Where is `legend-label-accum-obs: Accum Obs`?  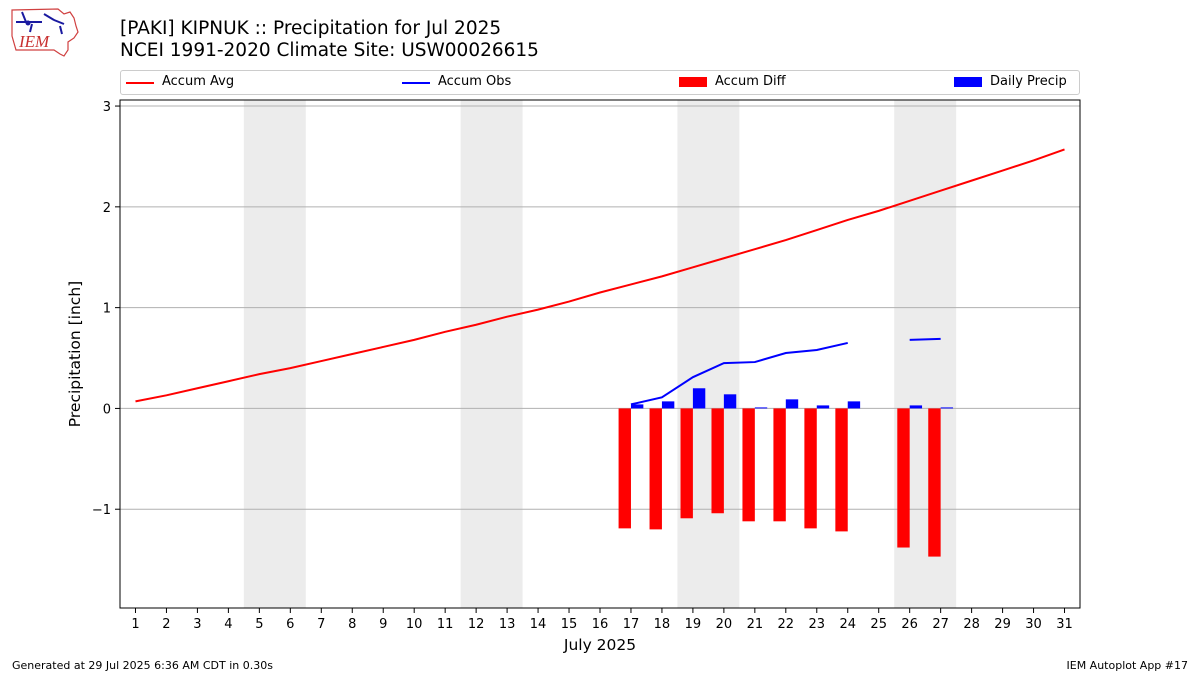 legend-label-accum-obs: Accum Obs is located at coordinates (475, 81).